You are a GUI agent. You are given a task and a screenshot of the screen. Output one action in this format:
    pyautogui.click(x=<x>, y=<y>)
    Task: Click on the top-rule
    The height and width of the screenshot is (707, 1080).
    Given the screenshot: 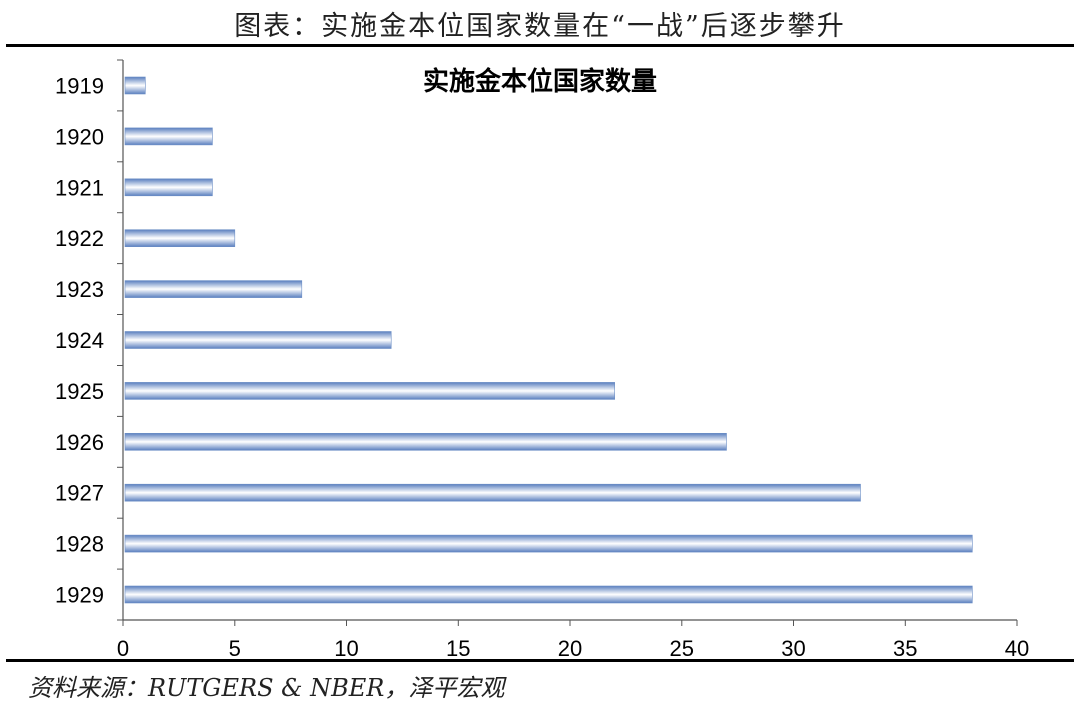 What is the action you would take?
    pyautogui.click(x=540, y=45)
    